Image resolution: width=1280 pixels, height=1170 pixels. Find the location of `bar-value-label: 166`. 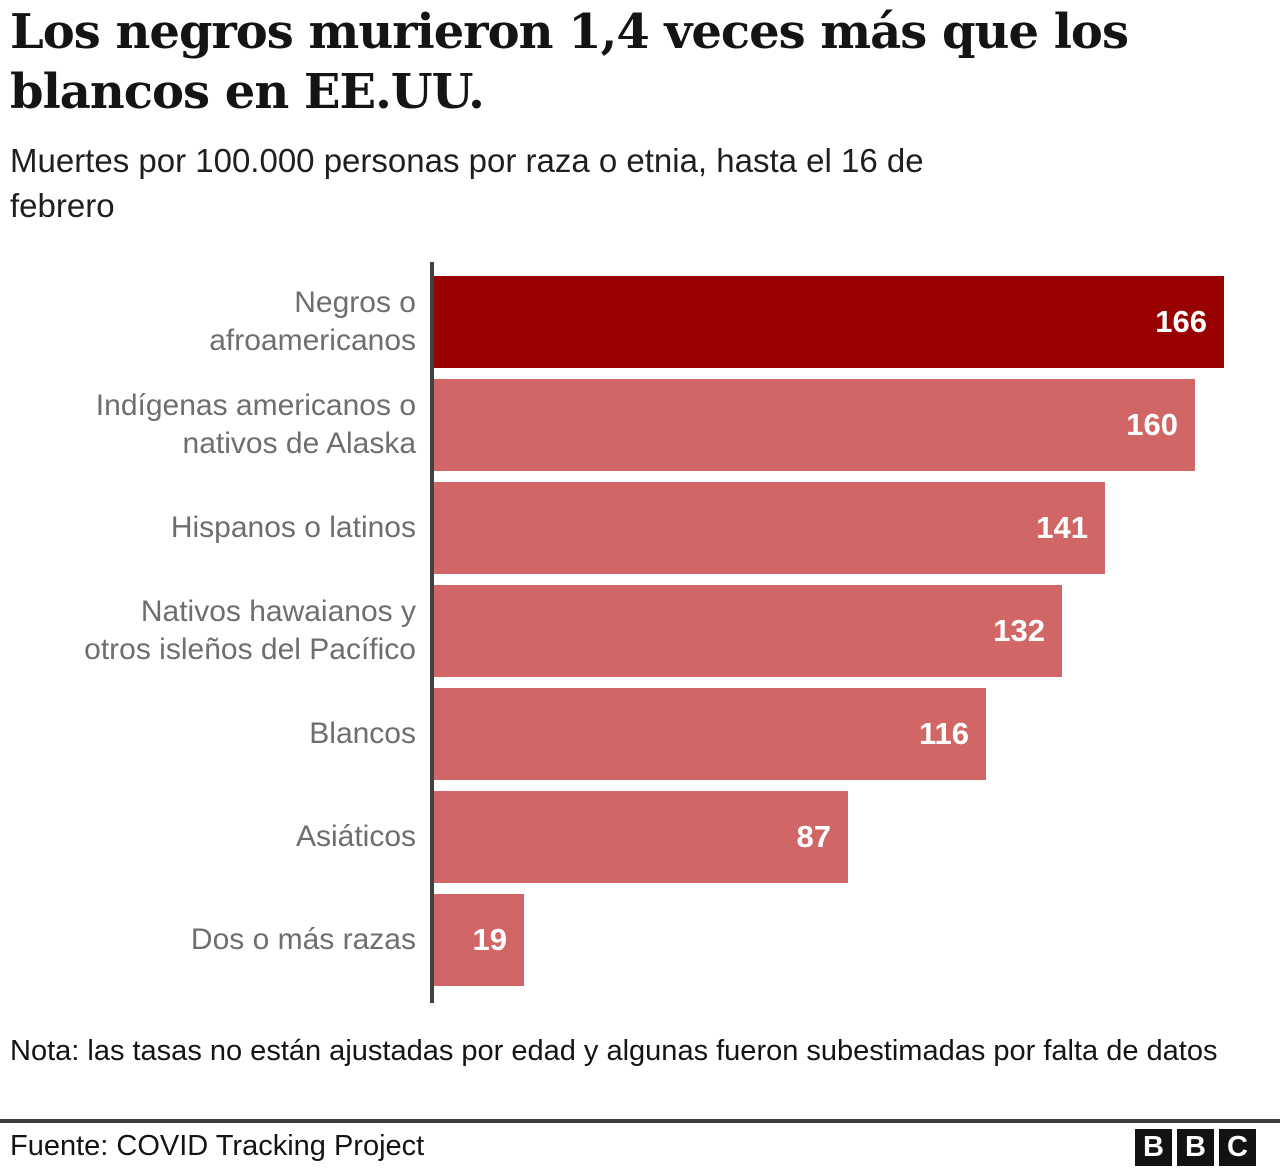

bar-value-label: 166 is located at coordinates (1181, 321).